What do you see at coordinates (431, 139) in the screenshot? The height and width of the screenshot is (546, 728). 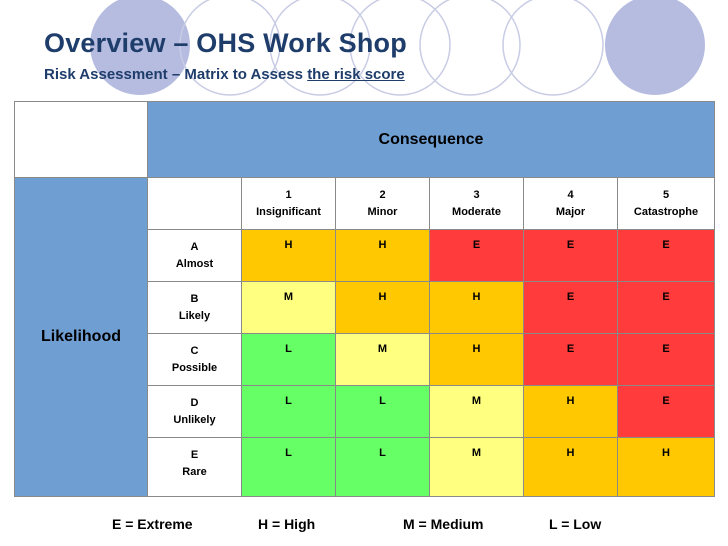 I see `consequence-header: Consequence` at bounding box center [431, 139].